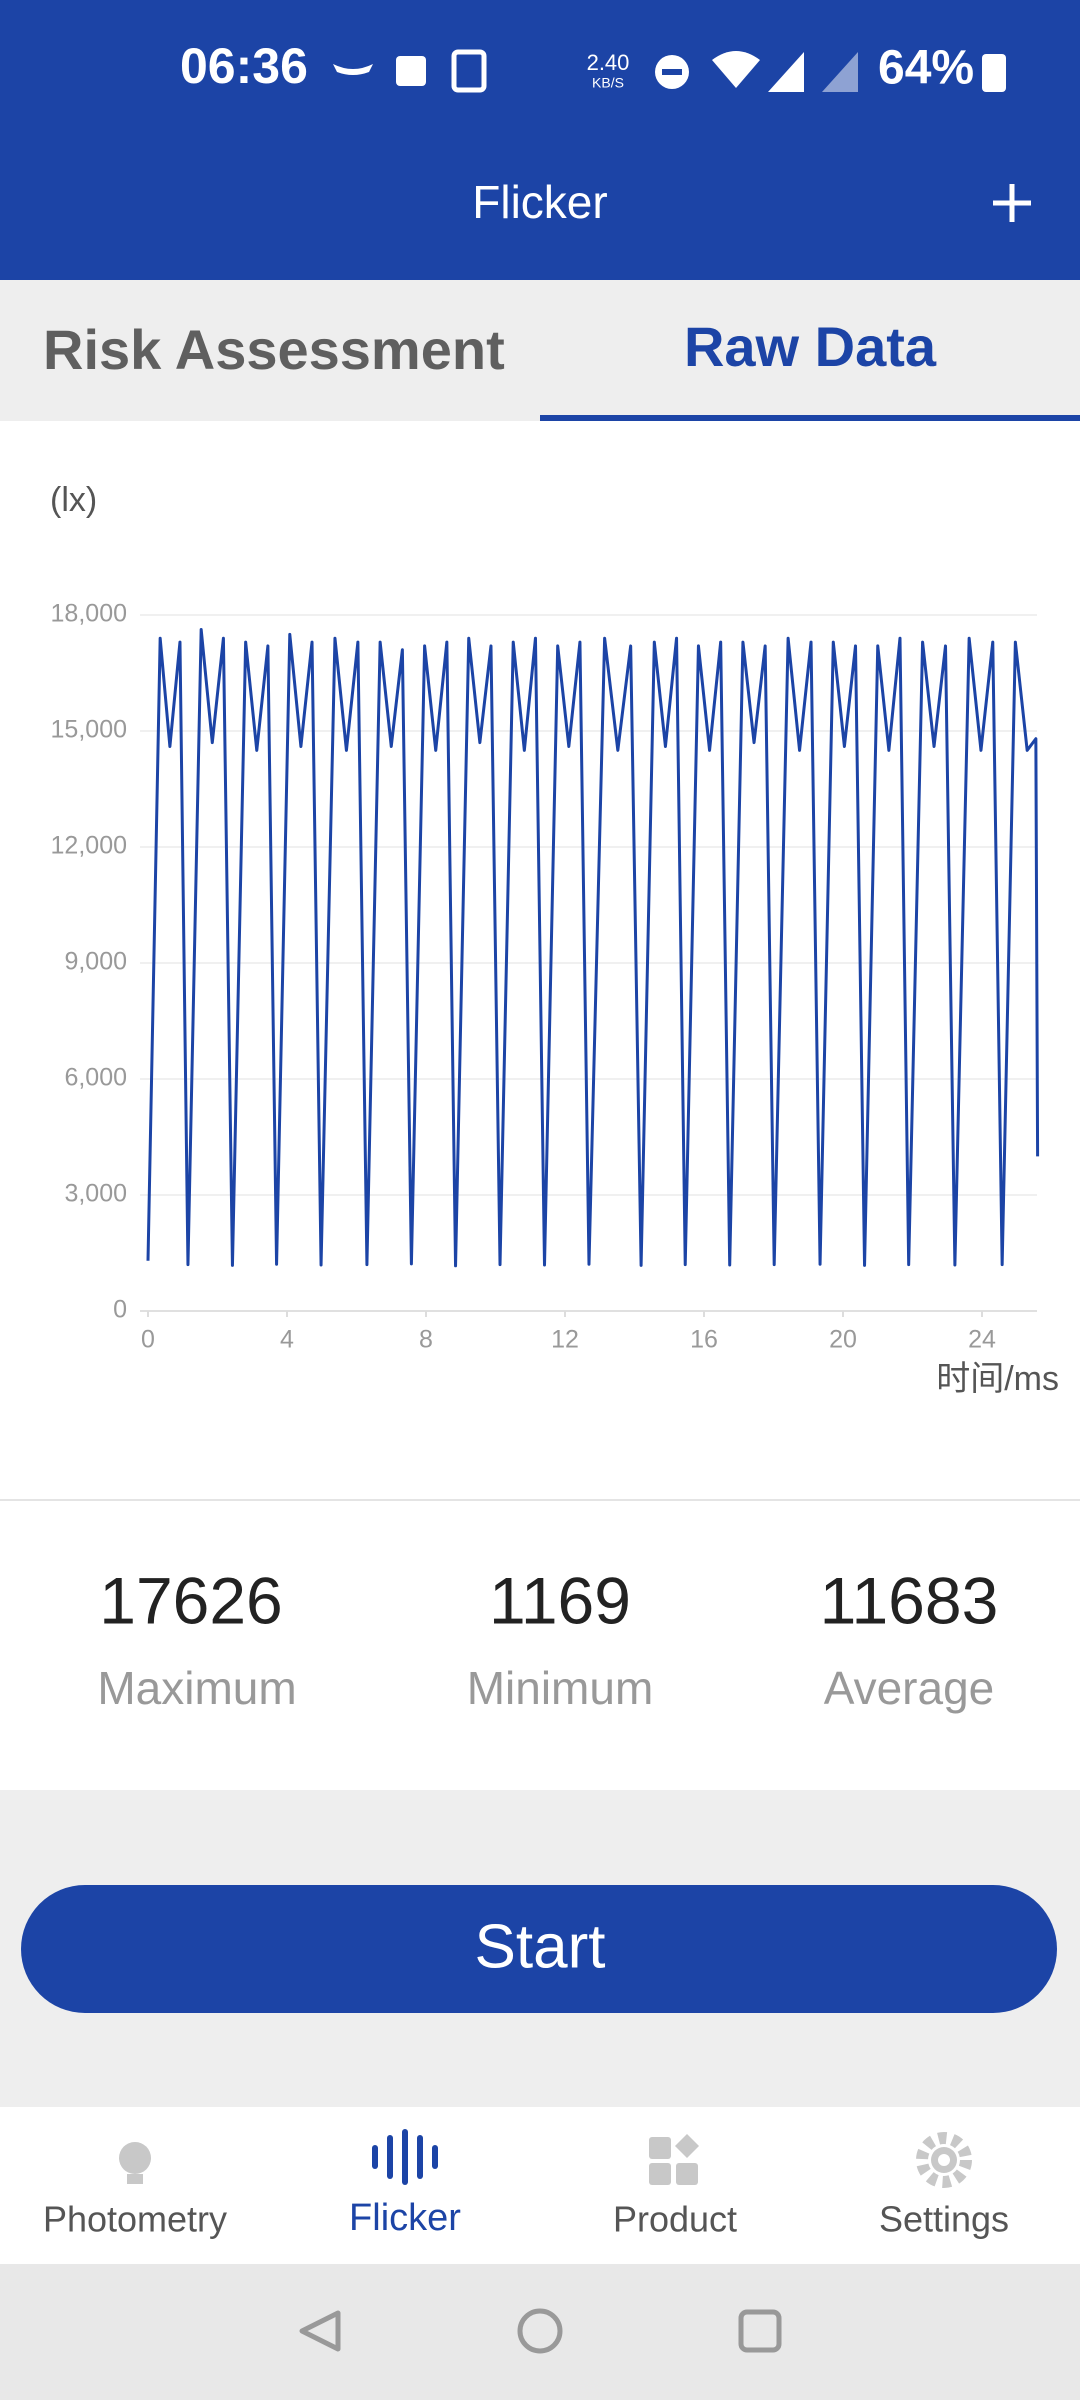 The width and height of the screenshot is (1080, 2400). I want to click on nav-label: Photometry, so click(135, 2219).